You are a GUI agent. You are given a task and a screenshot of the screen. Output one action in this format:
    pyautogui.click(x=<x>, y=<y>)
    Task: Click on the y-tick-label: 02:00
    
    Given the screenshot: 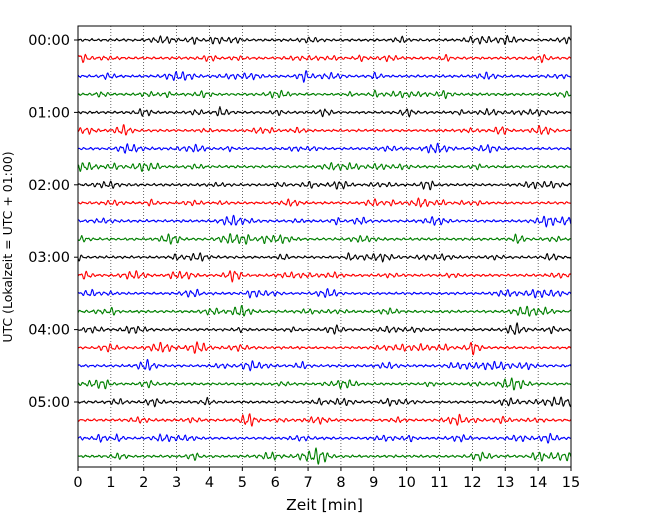 What is the action you would take?
    pyautogui.click(x=49, y=186)
    